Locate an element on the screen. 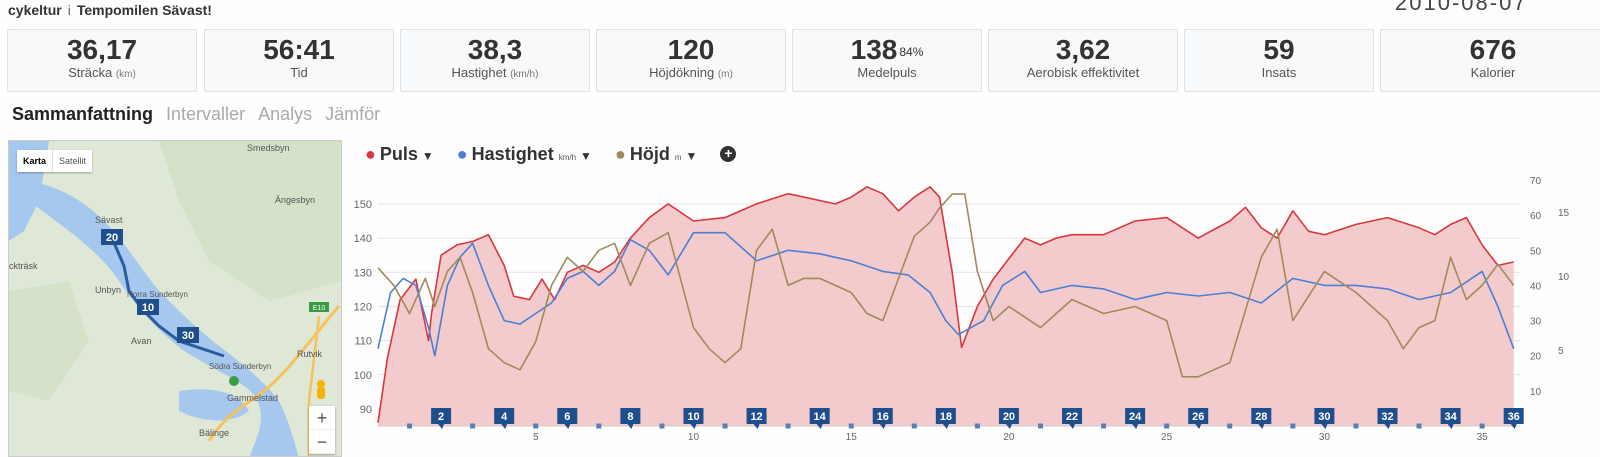  stat-value: 56:41 is located at coordinates (299, 50).